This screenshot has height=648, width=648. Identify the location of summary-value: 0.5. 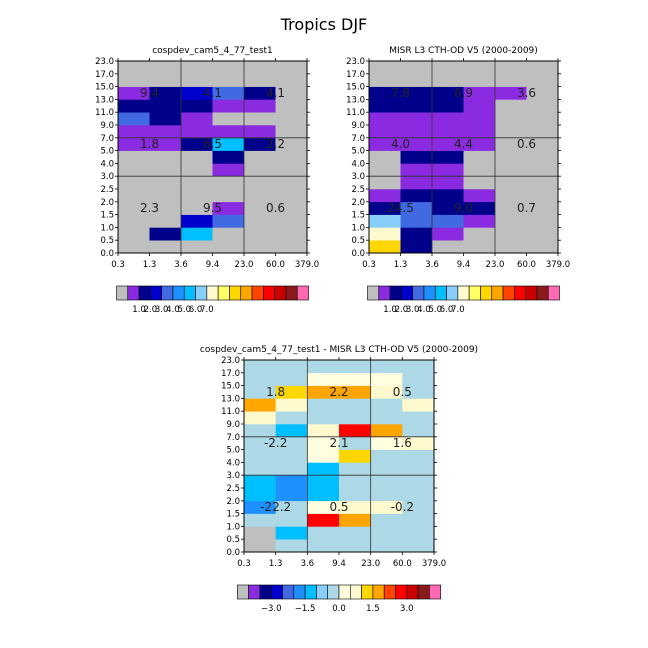
(402, 392).